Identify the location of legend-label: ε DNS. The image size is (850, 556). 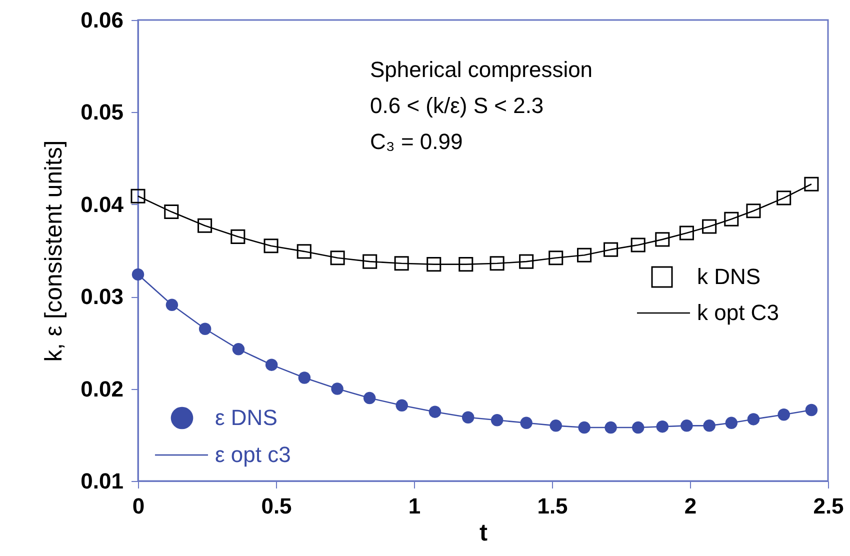
(246, 417).